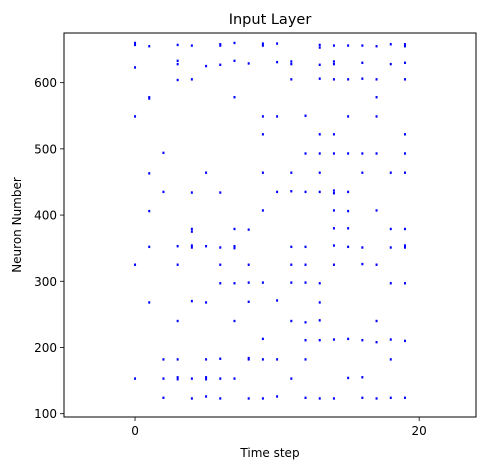 The height and width of the screenshot is (470, 486). I want to click on y-tick-label: 100, so click(45, 414).